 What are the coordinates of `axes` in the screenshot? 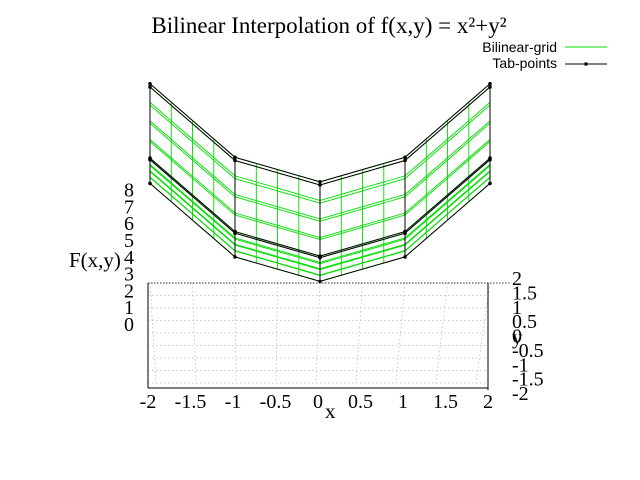 It's located at (328, 336).